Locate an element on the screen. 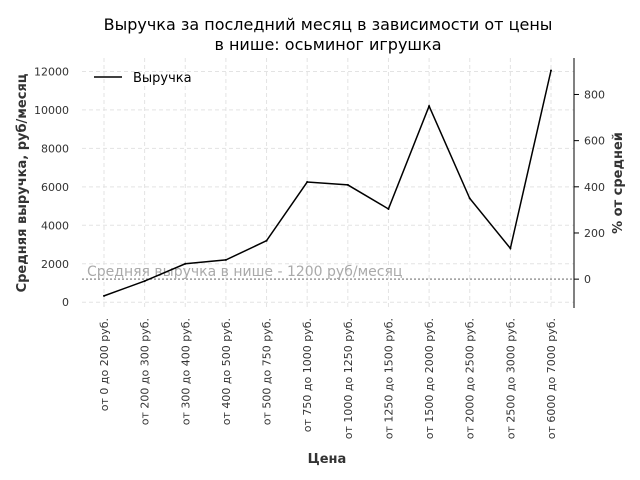 Image resolution: width=640 pixels, height=480 pixels. legend: Выручка is located at coordinates (143, 78).